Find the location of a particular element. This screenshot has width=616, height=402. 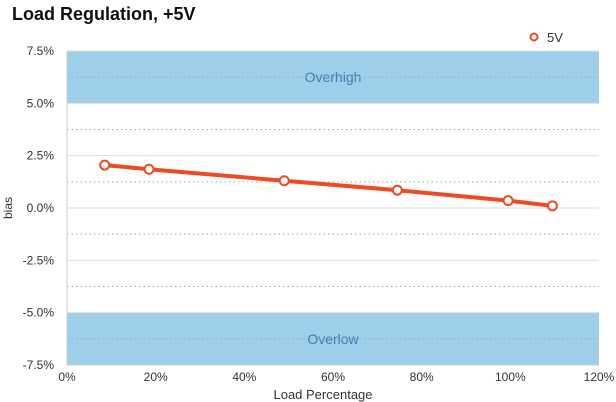

y-tick-label: -5.0% is located at coordinates (39, 313).